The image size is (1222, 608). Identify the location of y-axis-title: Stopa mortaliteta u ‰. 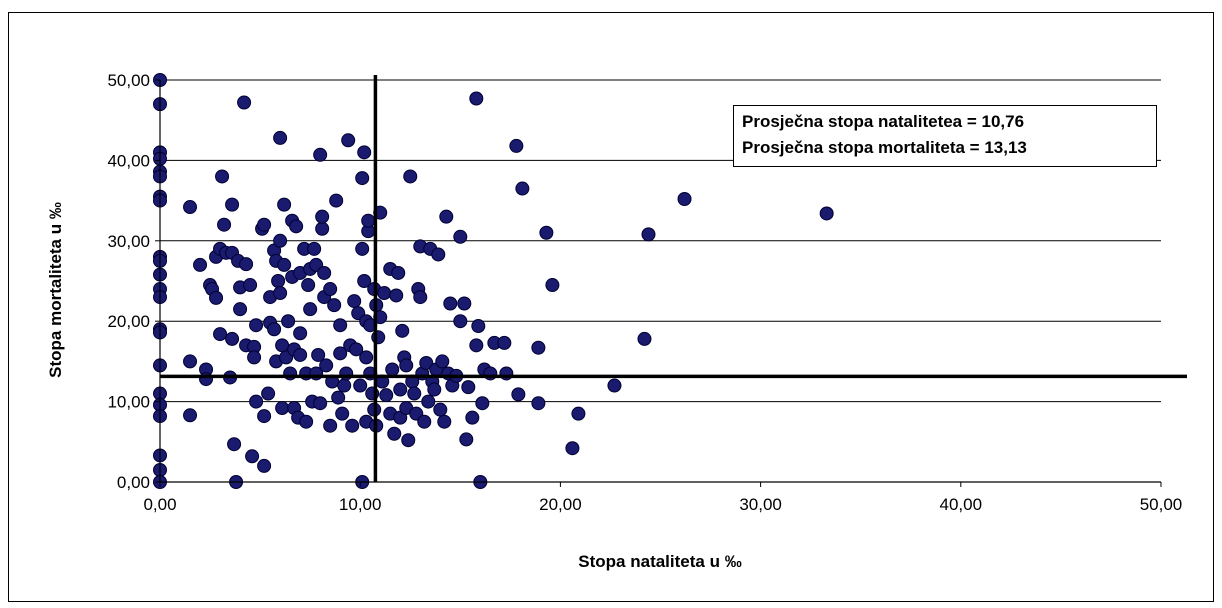
(55, 290).